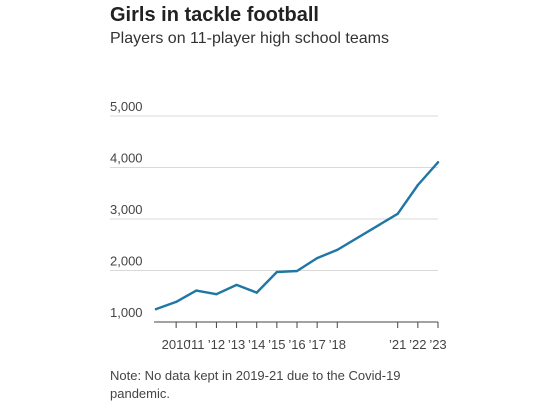 This screenshot has width=534, height=403. I want to click on x-tick-label: ’22, so click(417, 344).